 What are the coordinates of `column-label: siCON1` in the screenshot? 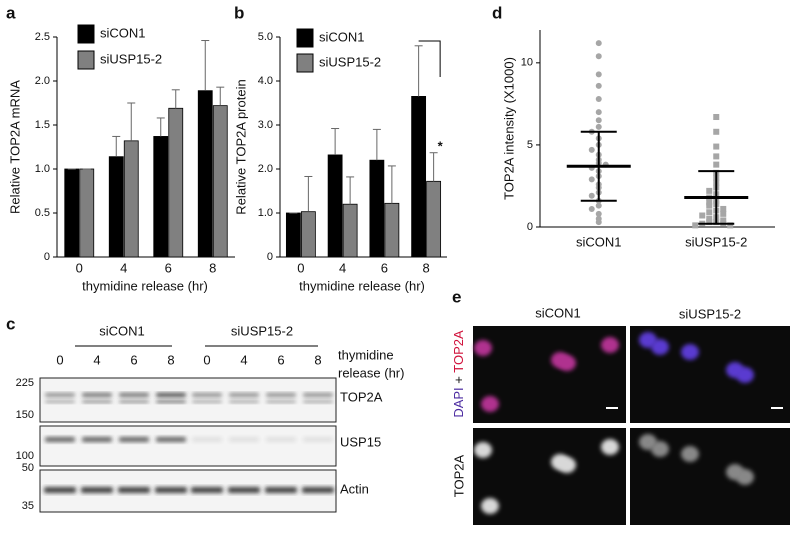 It's located at (558, 312).